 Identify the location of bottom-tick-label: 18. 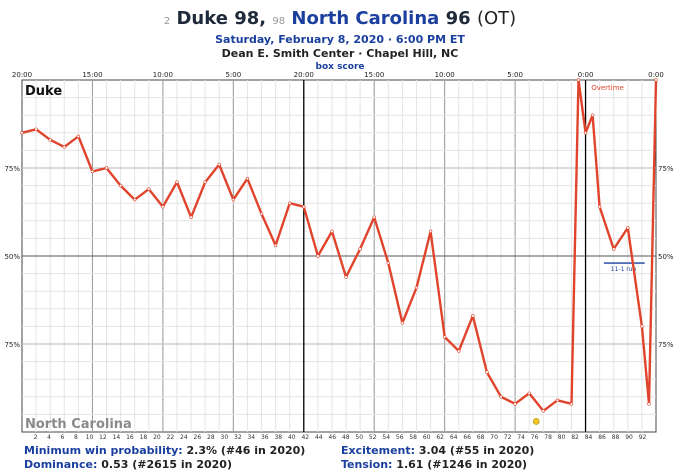
(144, 437).